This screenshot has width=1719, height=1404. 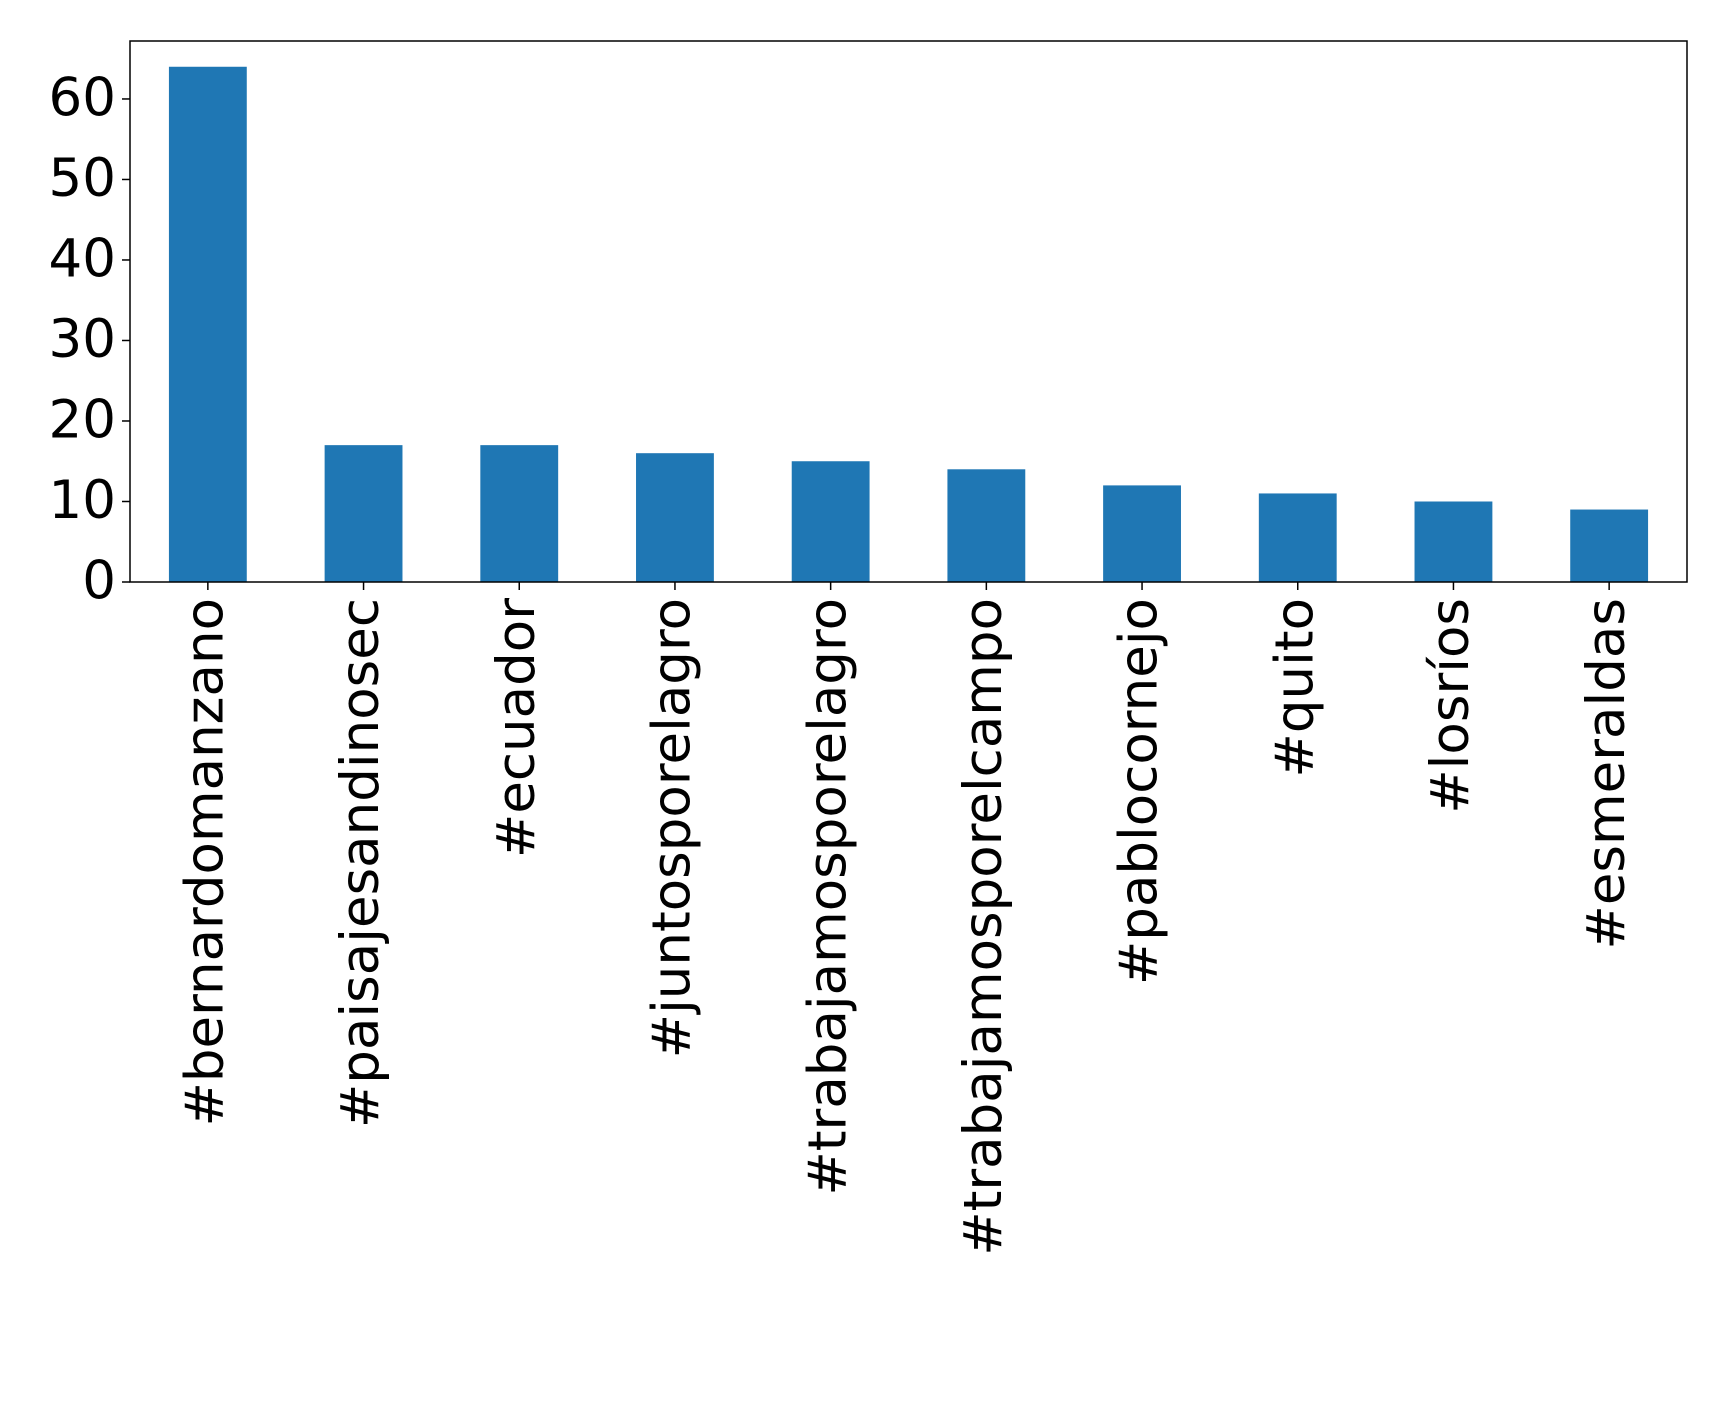 What do you see at coordinates (1450, 706) in the screenshot?
I see `x-tick-label: #losríos` at bounding box center [1450, 706].